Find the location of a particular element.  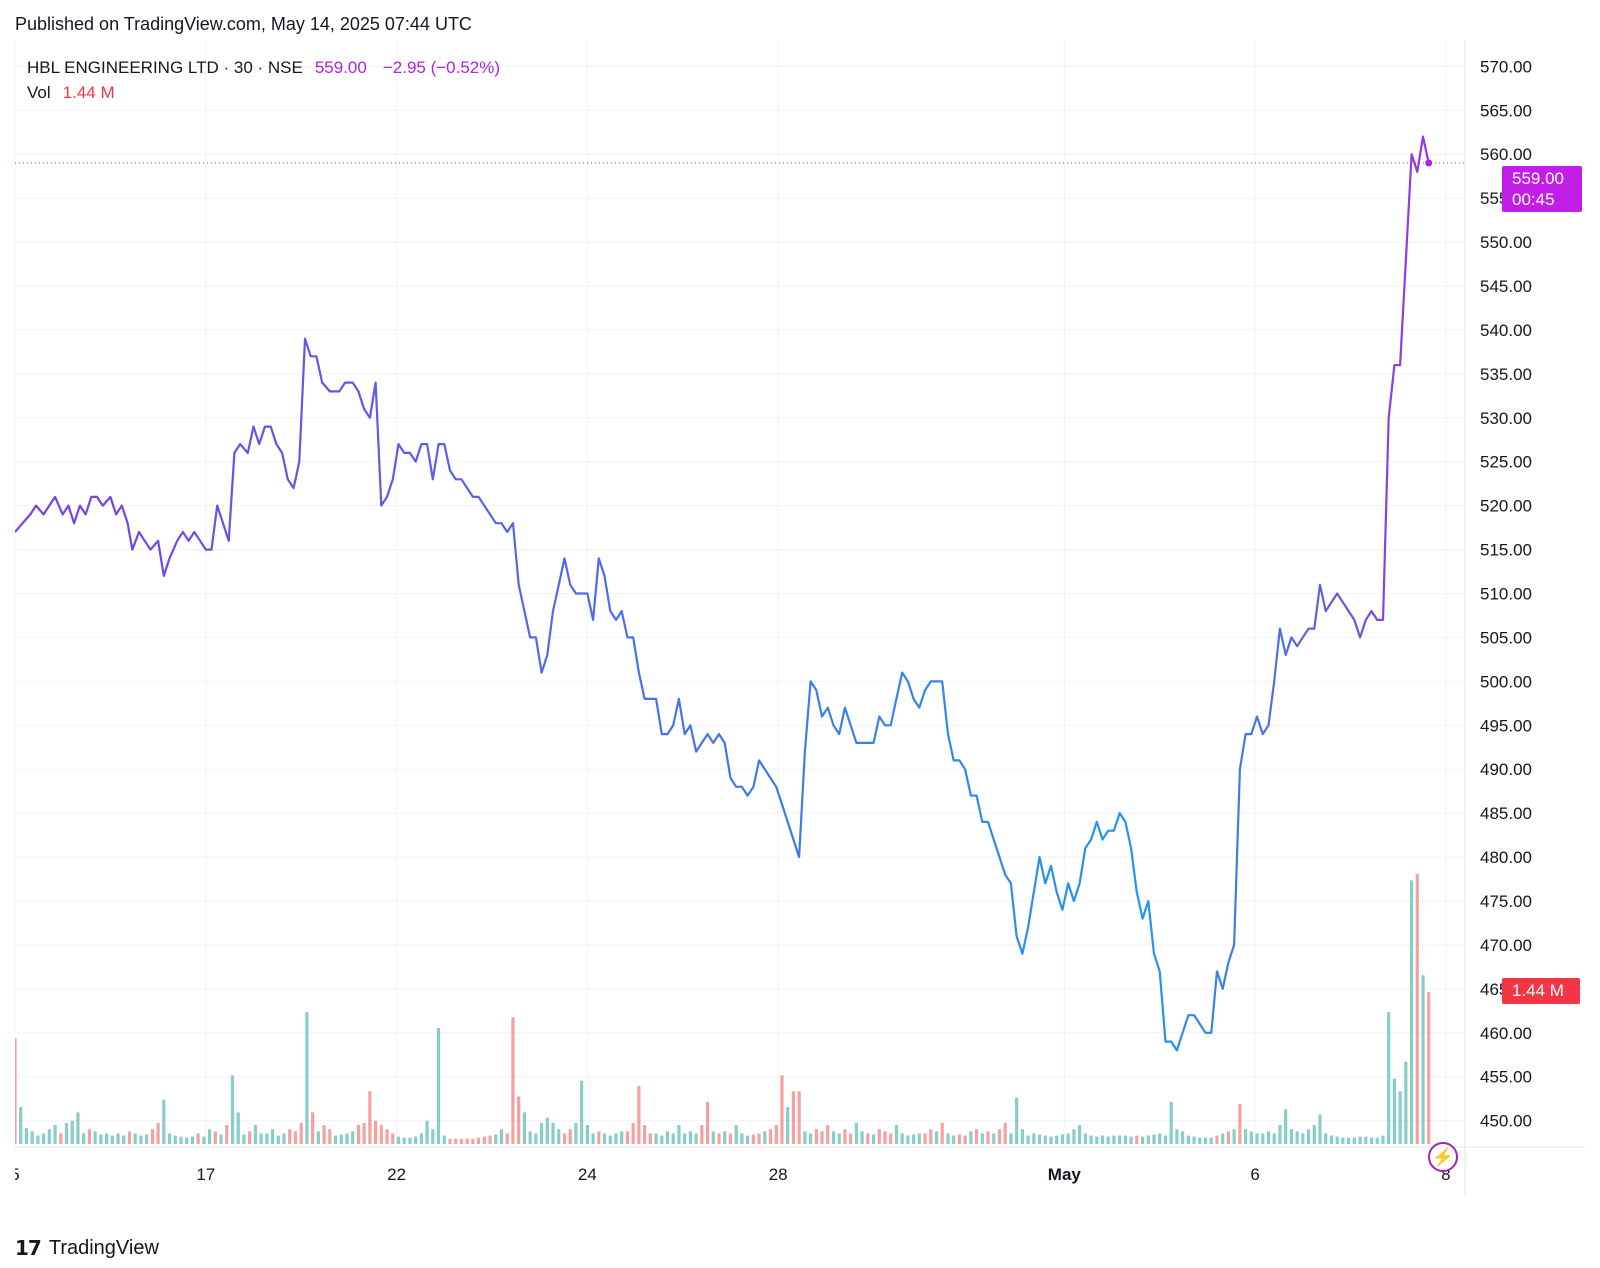

tradingview-logo: 17 TradingView is located at coordinates (87, 1248).